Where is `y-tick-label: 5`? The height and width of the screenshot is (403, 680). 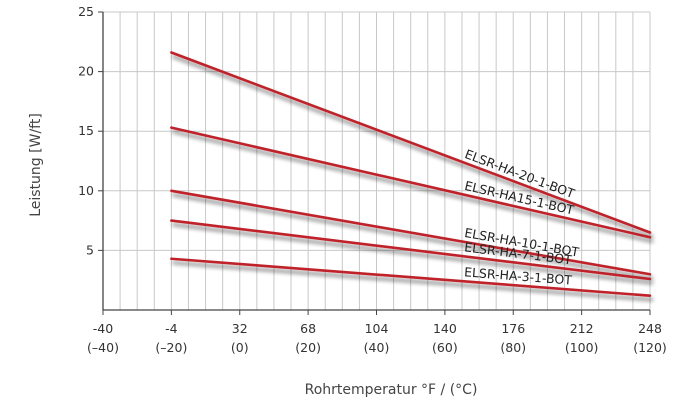
y-tick-label: 5 is located at coordinates (90, 249).